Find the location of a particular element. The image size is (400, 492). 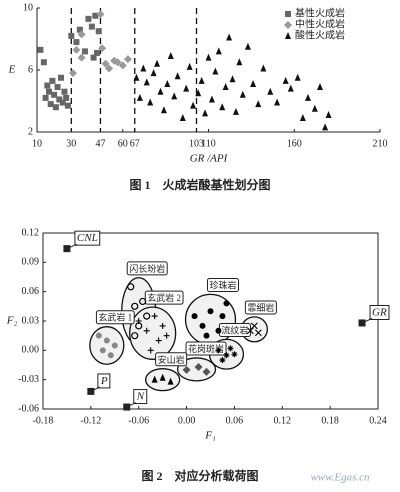

watermark: www.Egas.cn is located at coordinates (340, 478).